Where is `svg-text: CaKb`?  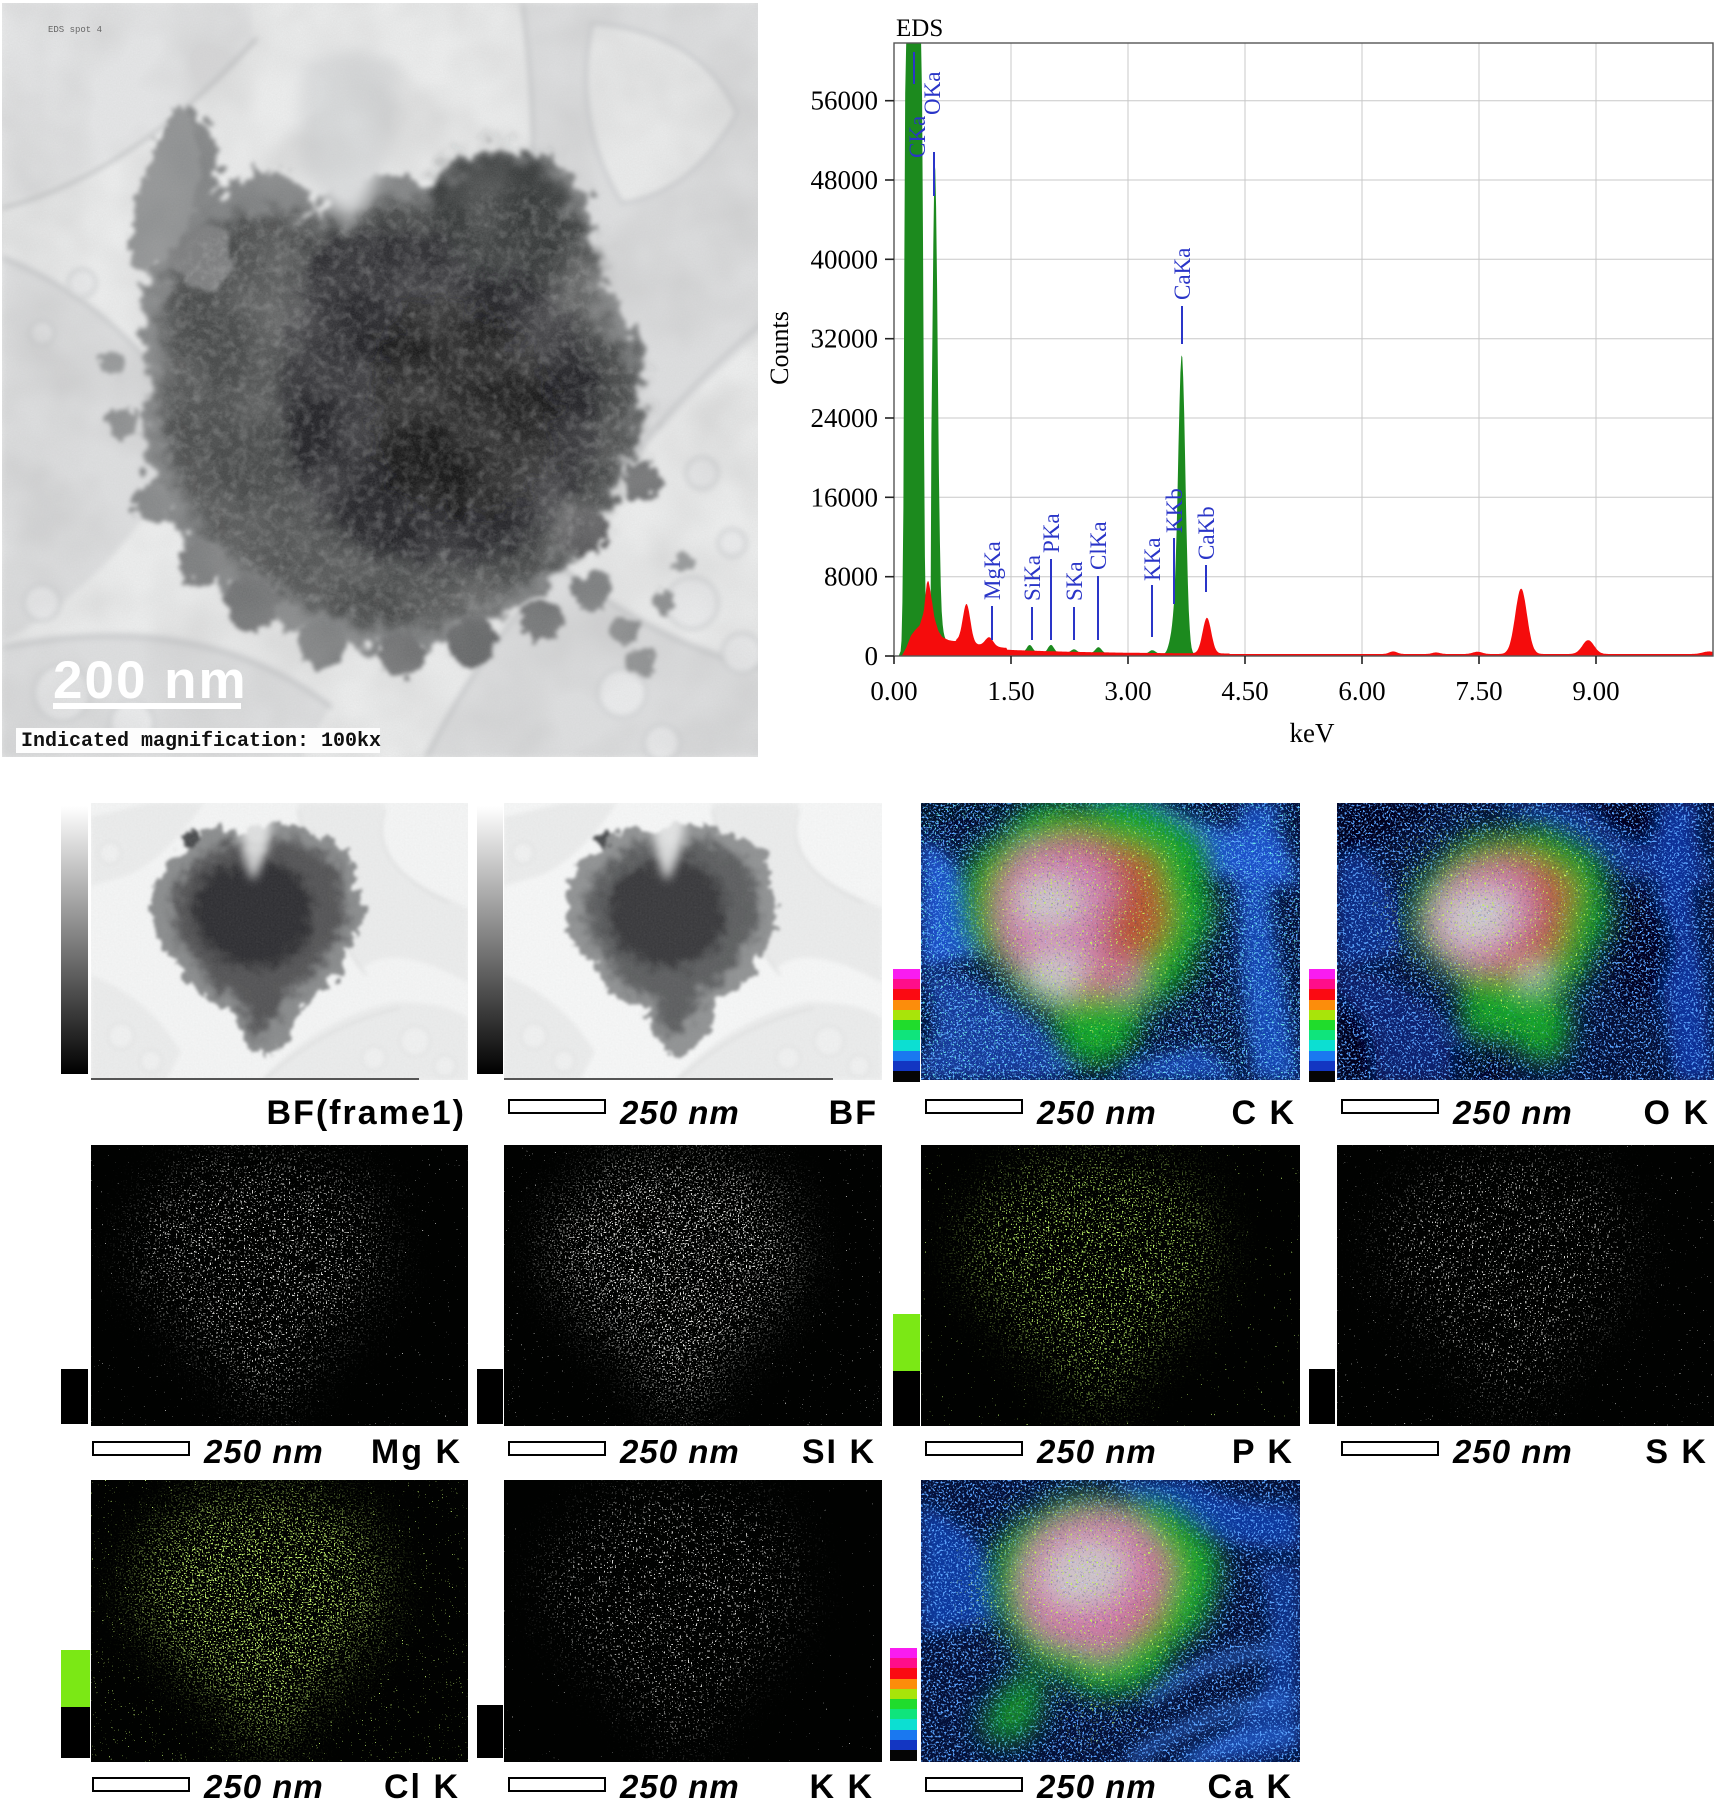 svg-text: CaKb is located at coordinates (1206, 533).